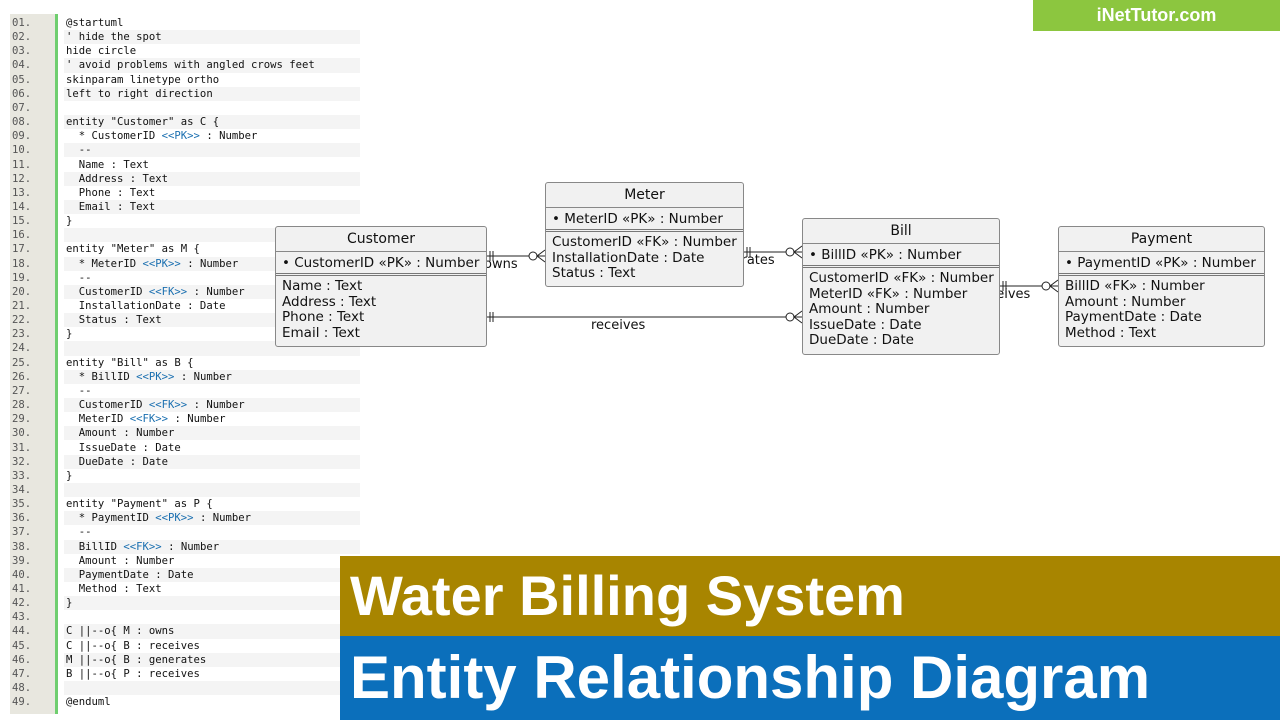 This screenshot has height=720, width=1280. I want to click on code-line: 31. IssueDate : Date, so click(180, 448).